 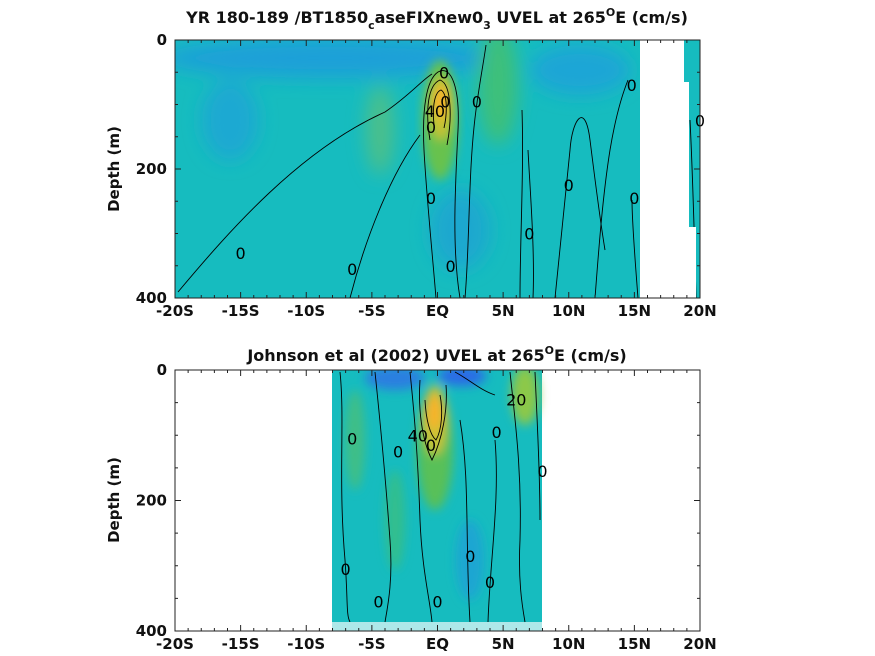 What do you see at coordinates (435, 111) in the screenshot?
I see `top-contour-label: 40` at bounding box center [435, 111].